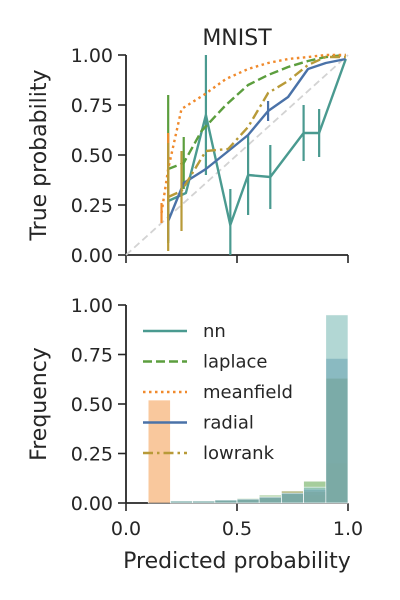  Describe the element at coordinates (239, 453) in the screenshot. I see `legend-label-lowrank: lowrank` at that location.